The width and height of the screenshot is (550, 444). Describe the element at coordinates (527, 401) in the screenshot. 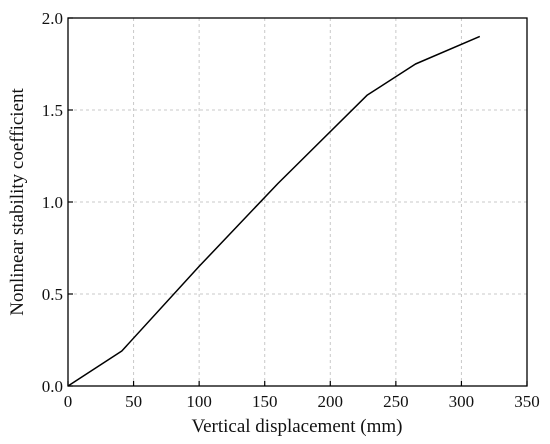

I see `x-tick-label: 350` at that location.